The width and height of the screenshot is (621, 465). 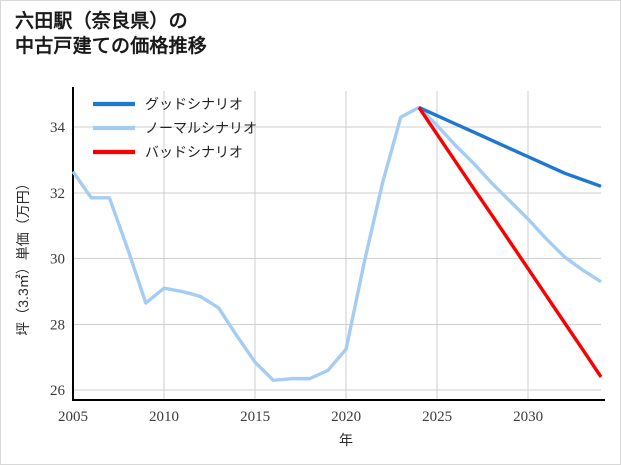 I want to click on legend-label-normal: ノーマルシナリオ, so click(x=201, y=128).